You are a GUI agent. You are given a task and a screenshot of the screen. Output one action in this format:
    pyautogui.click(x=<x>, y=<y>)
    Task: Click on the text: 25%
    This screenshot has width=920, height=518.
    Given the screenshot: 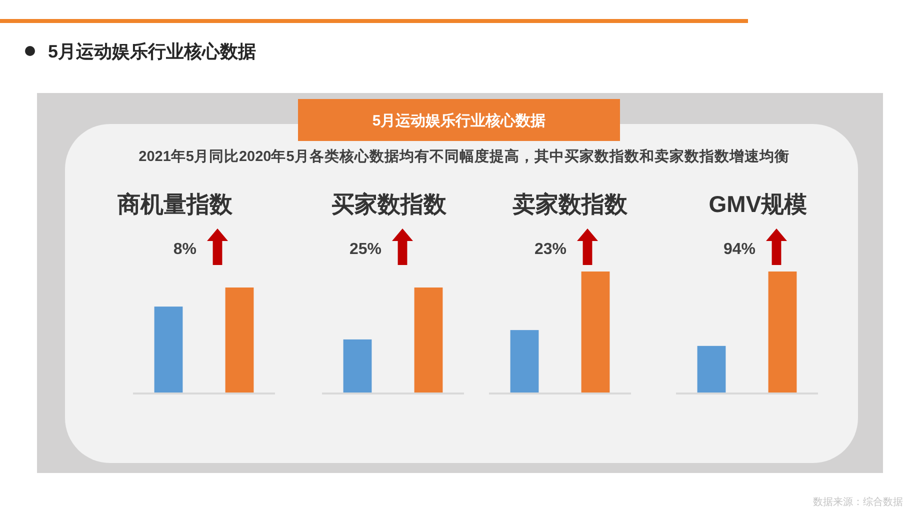 What is the action you would take?
    pyautogui.click(x=365, y=249)
    